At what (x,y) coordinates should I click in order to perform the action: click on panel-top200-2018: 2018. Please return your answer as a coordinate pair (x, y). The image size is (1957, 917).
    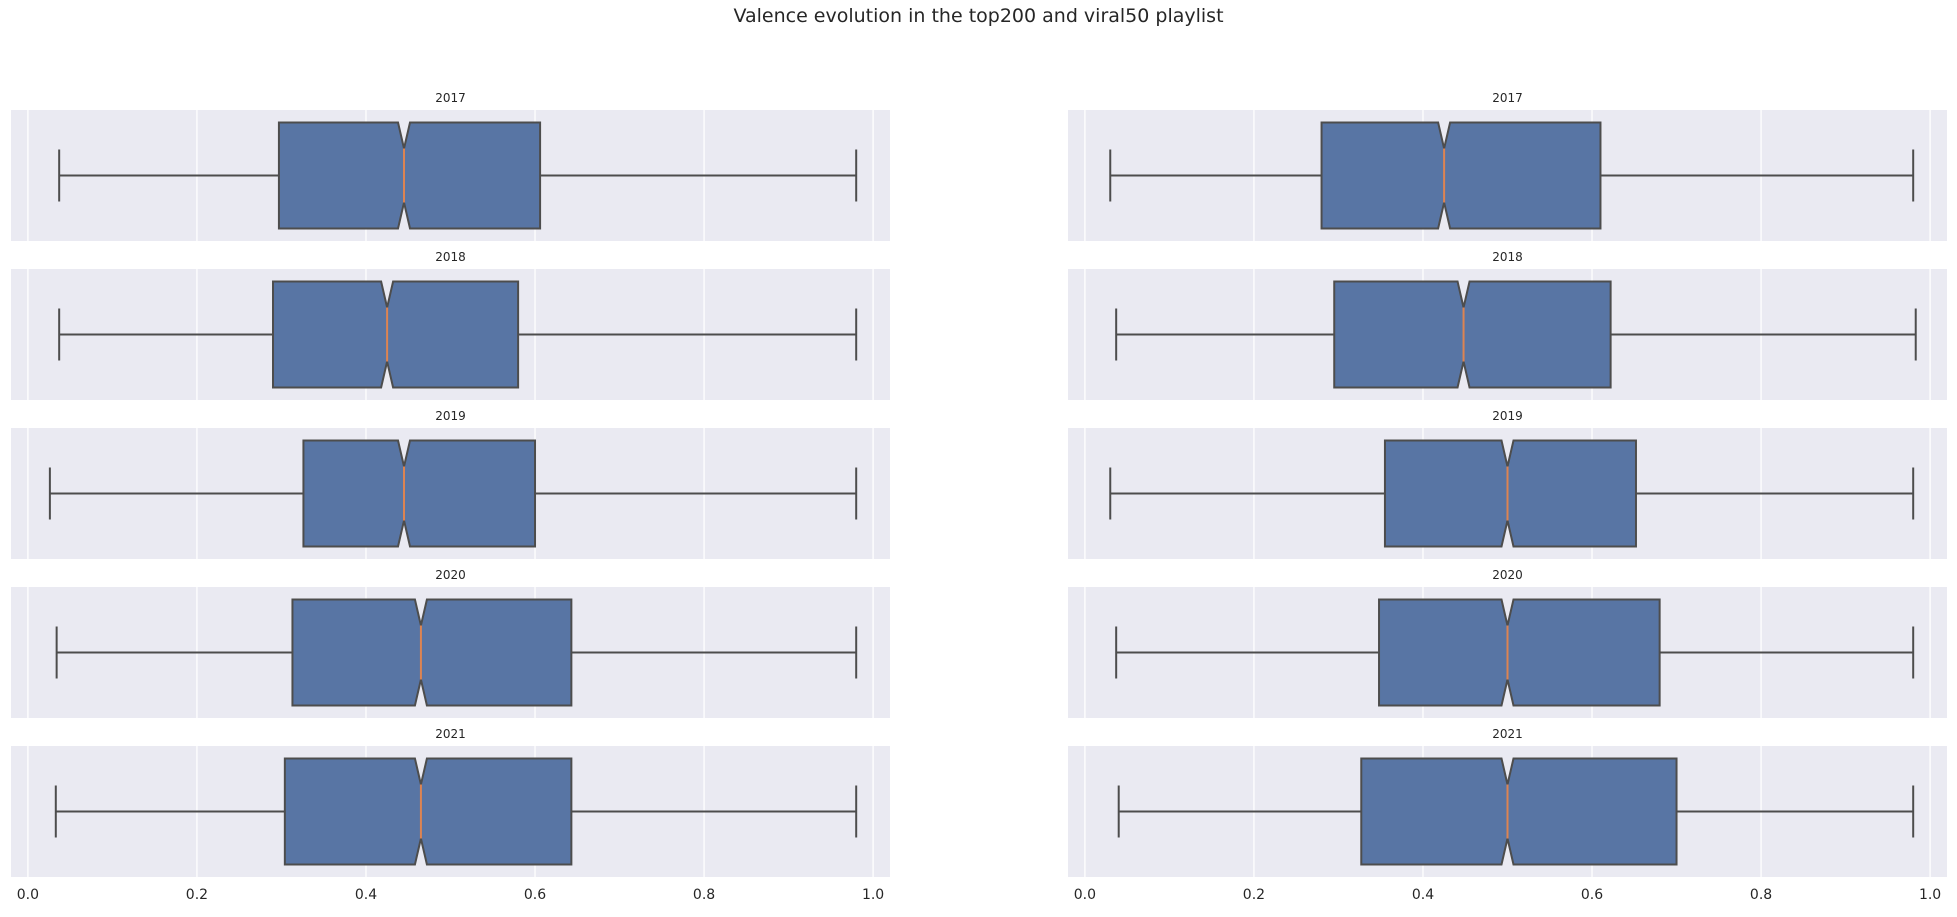
    Looking at the image, I should click on (450, 325).